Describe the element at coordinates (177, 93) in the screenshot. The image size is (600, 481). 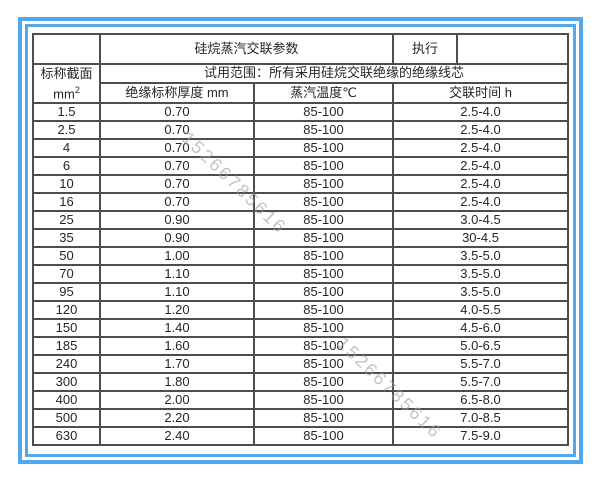
I see `col-header-thickness: 绝缘标称厚度 mm` at that location.